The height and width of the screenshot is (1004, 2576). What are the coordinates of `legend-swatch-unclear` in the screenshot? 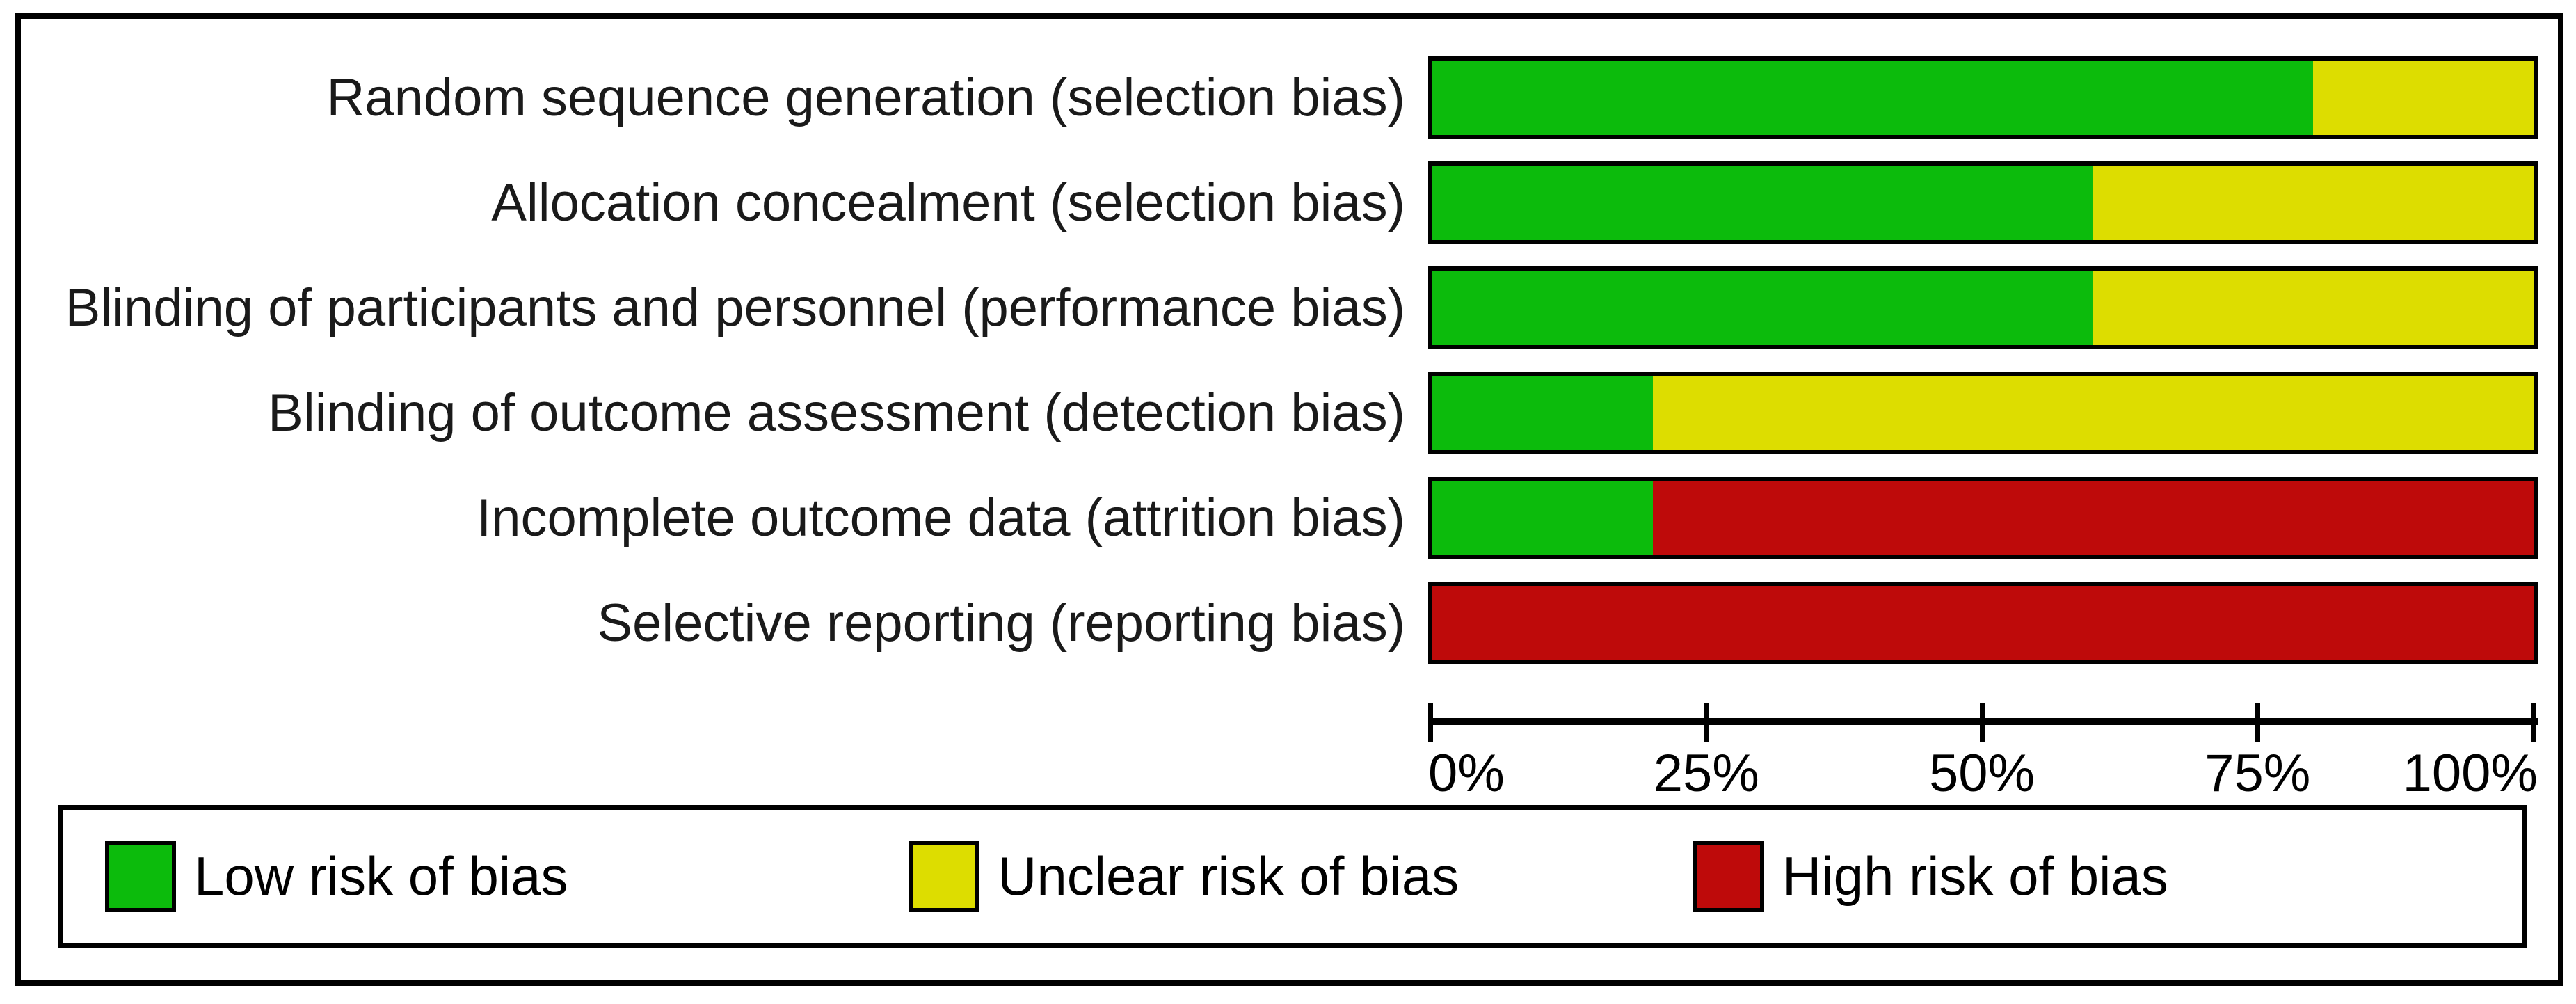 It's located at (944, 876).